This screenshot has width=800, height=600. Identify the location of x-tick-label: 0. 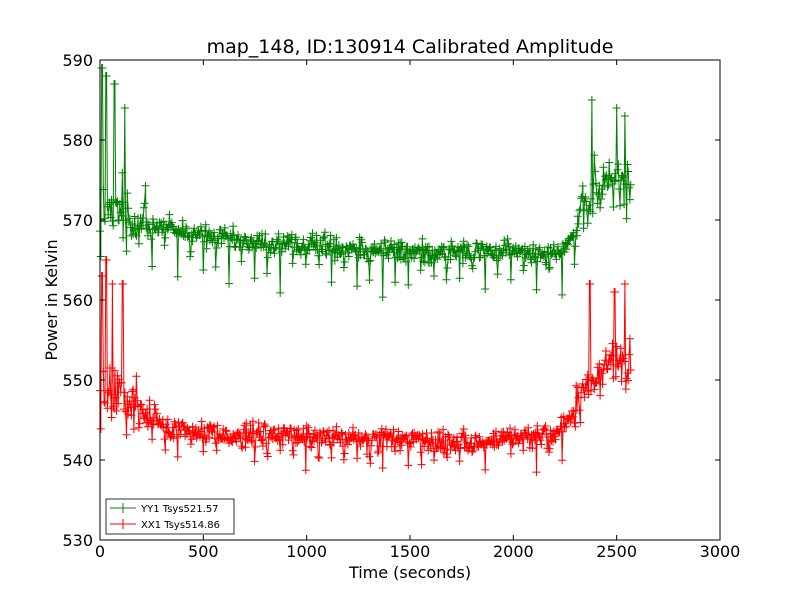
(100, 551).